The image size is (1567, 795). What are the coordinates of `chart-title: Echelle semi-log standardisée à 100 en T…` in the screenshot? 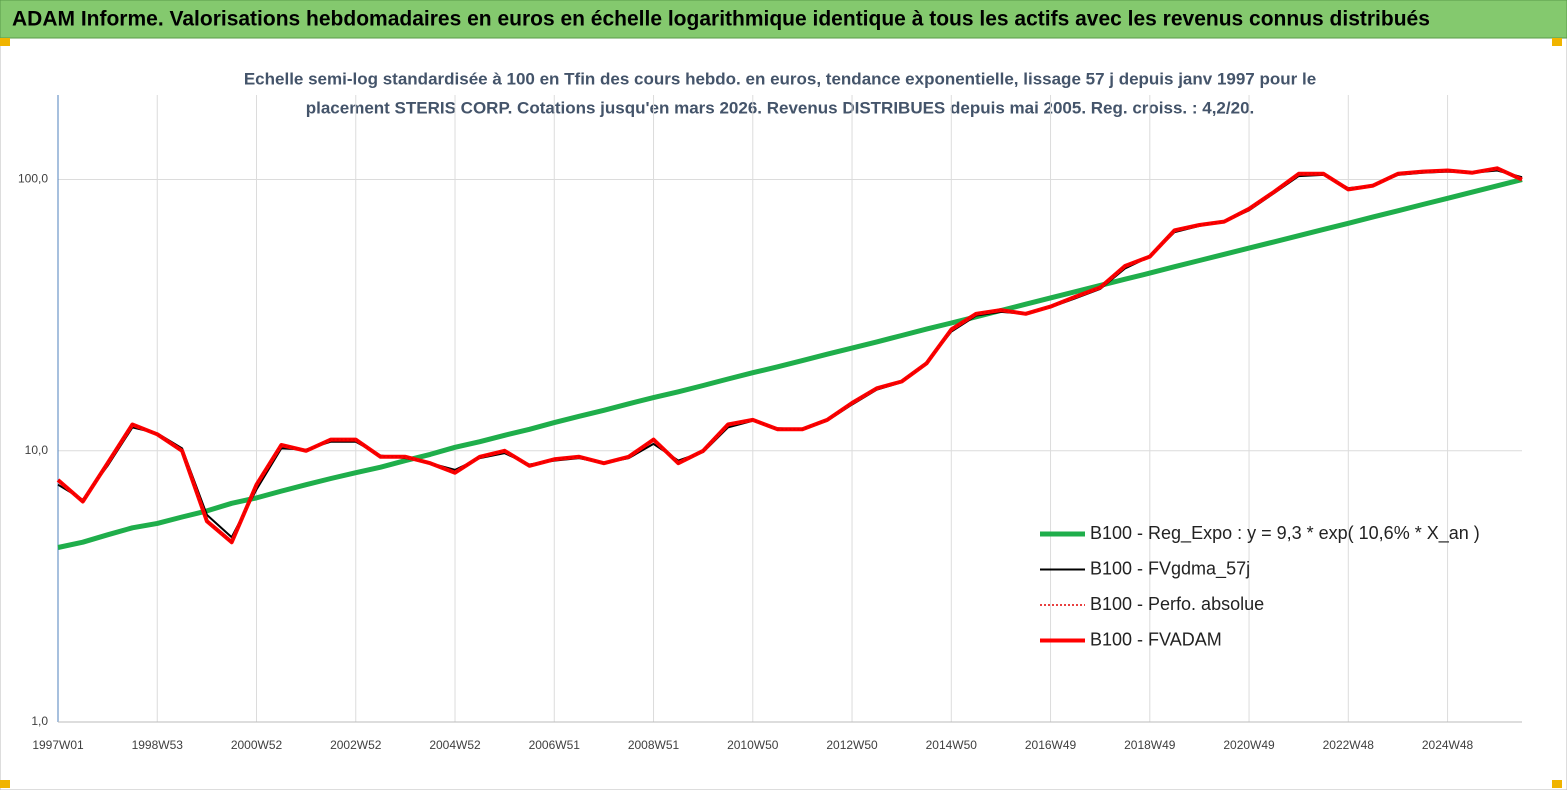 It's located at (780, 78).